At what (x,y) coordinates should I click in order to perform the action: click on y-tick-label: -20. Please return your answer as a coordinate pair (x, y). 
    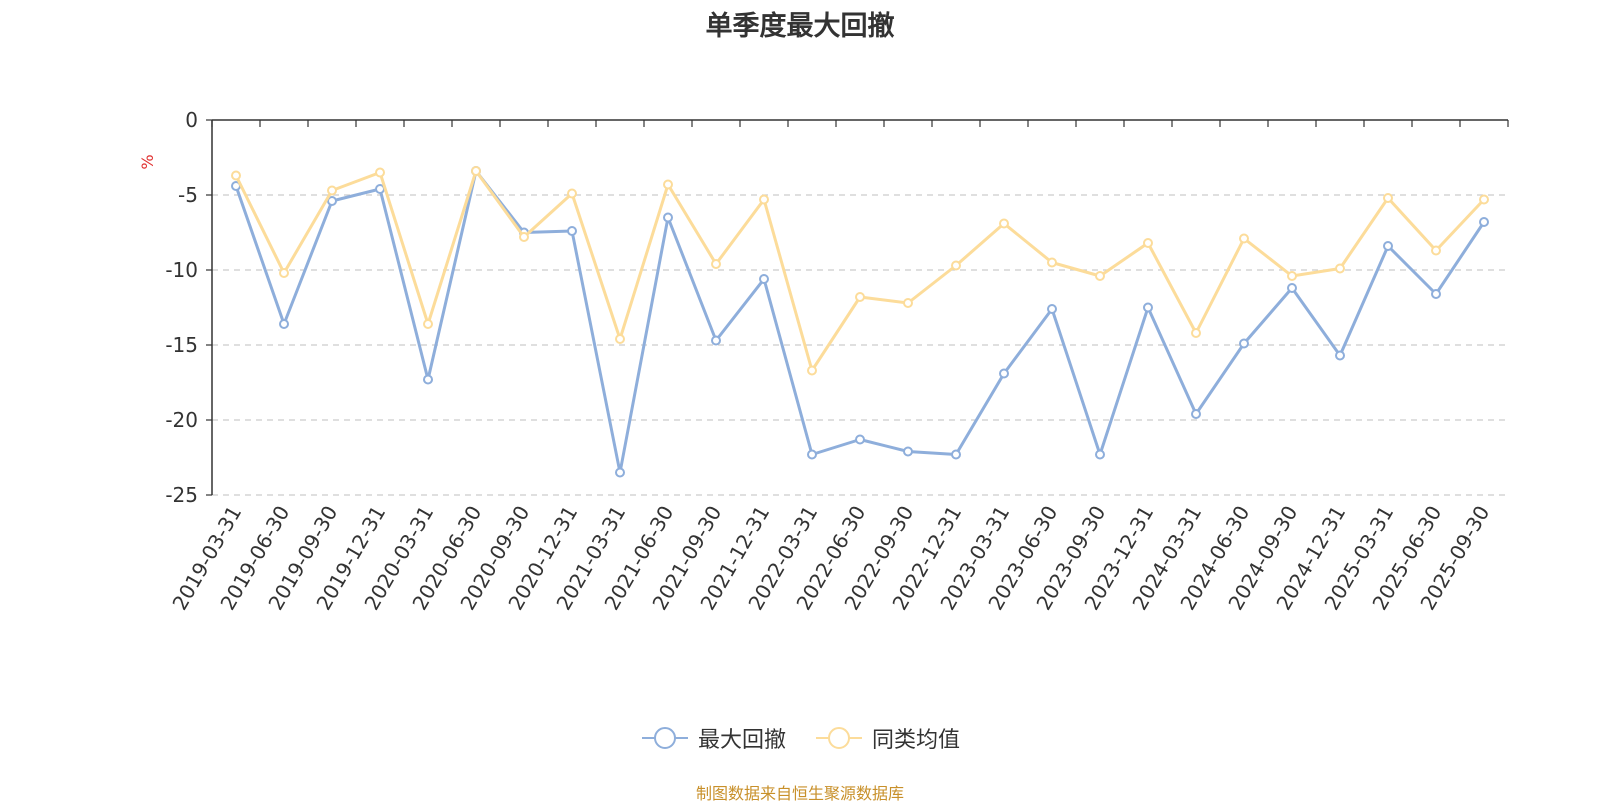
    Looking at the image, I should click on (181, 420).